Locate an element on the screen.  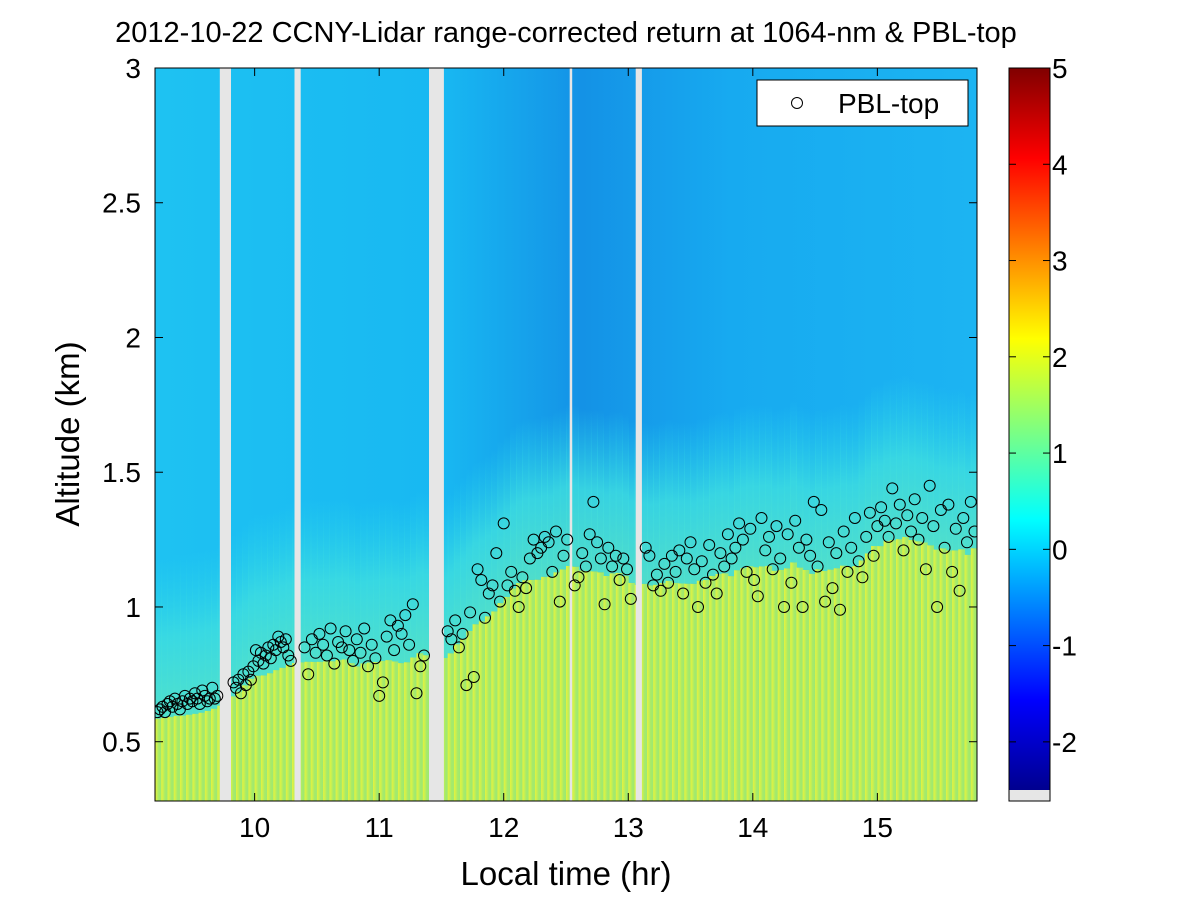
colorbar-tick-label: 3 is located at coordinates (1060, 261).